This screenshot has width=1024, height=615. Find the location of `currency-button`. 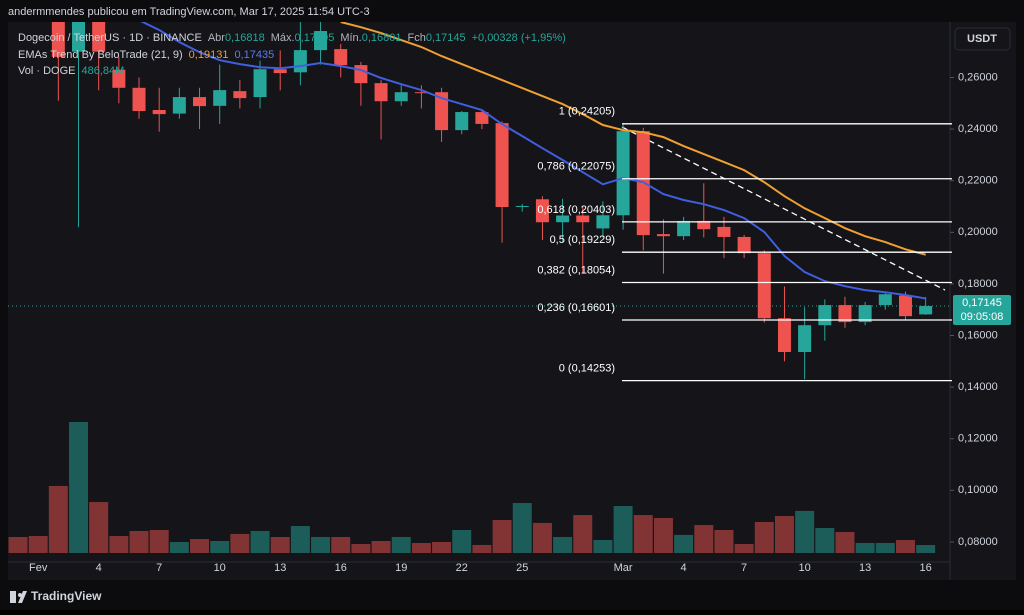

currency-button is located at coordinates (982, 39).